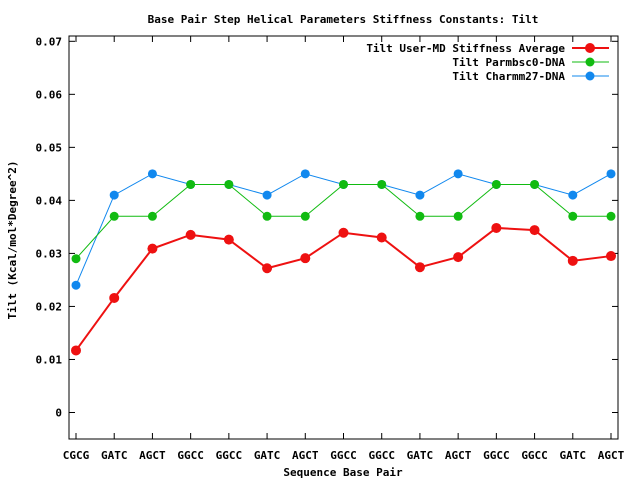 This screenshot has height=480, width=640. I want to click on y-tick-label: 0.02, so click(49, 306).